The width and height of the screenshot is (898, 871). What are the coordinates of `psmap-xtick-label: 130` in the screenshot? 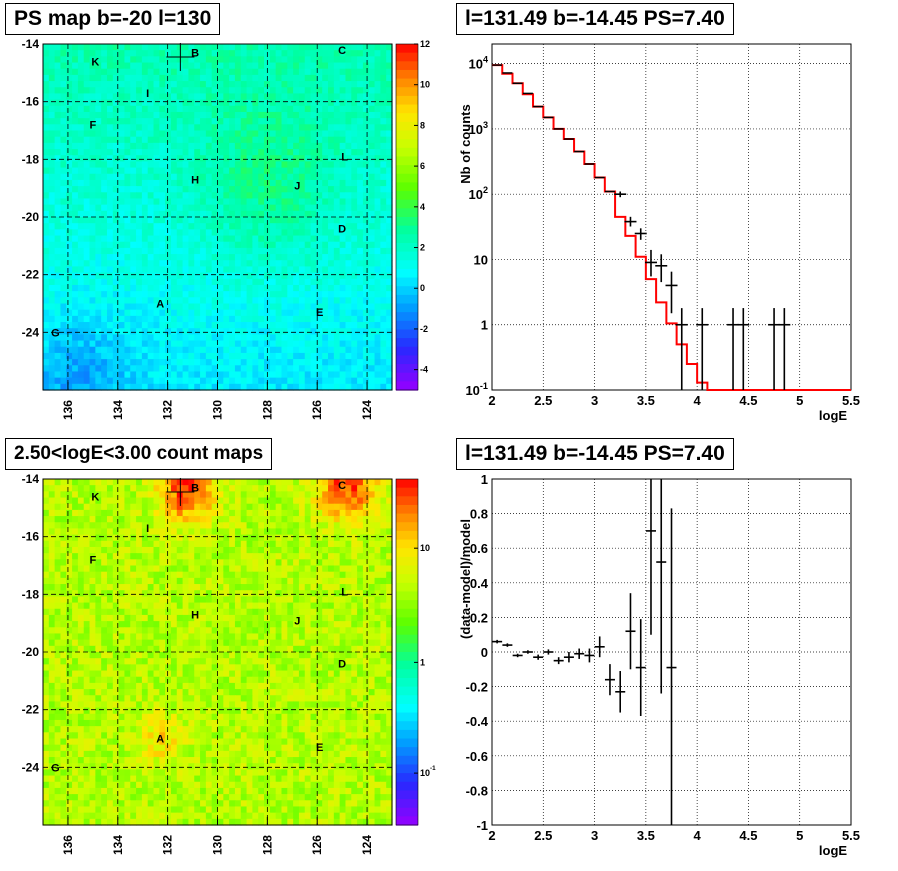 It's located at (218, 410).